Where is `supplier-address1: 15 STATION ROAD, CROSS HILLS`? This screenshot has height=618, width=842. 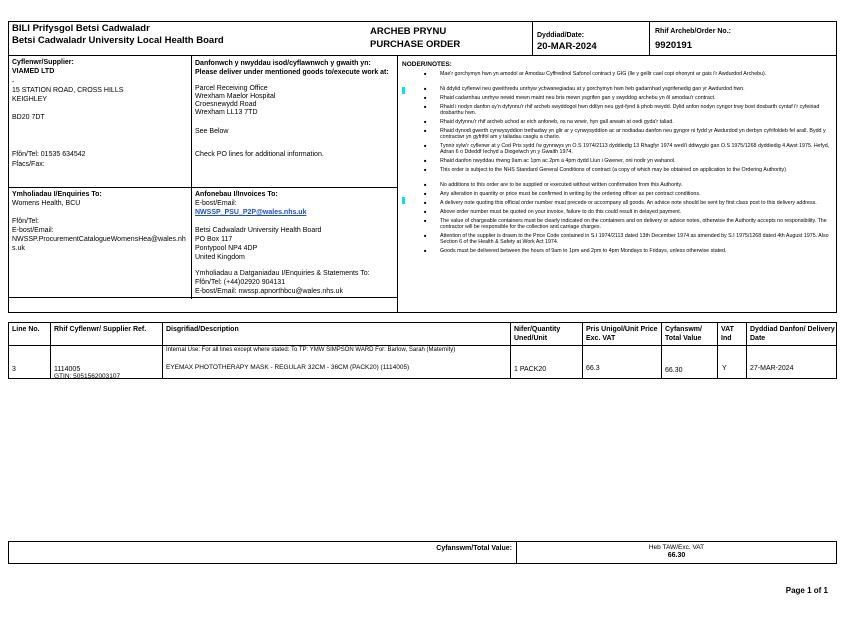
supplier-address1: 15 STATION ROAD, CROSS HILLS is located at coordinates (68, 90).